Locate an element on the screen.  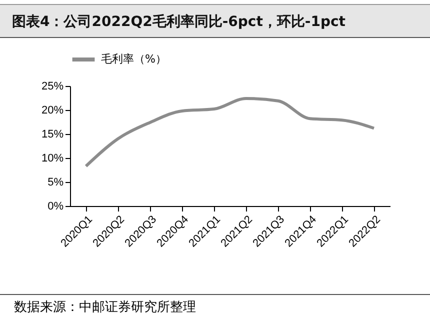
y-tick-label: 20% is located at coordinates (52, 110).